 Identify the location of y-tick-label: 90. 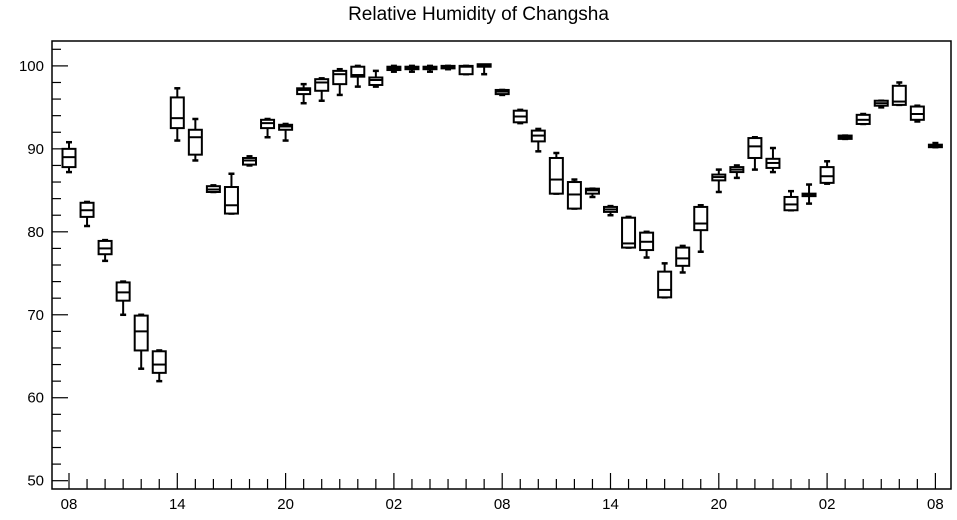
(35, 149).